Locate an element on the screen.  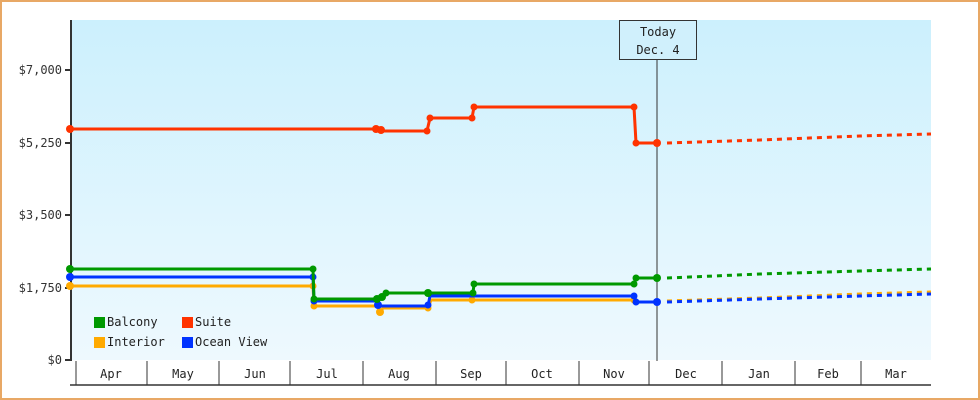
x-tick-label: Jan is located at coordinates (759, 374).